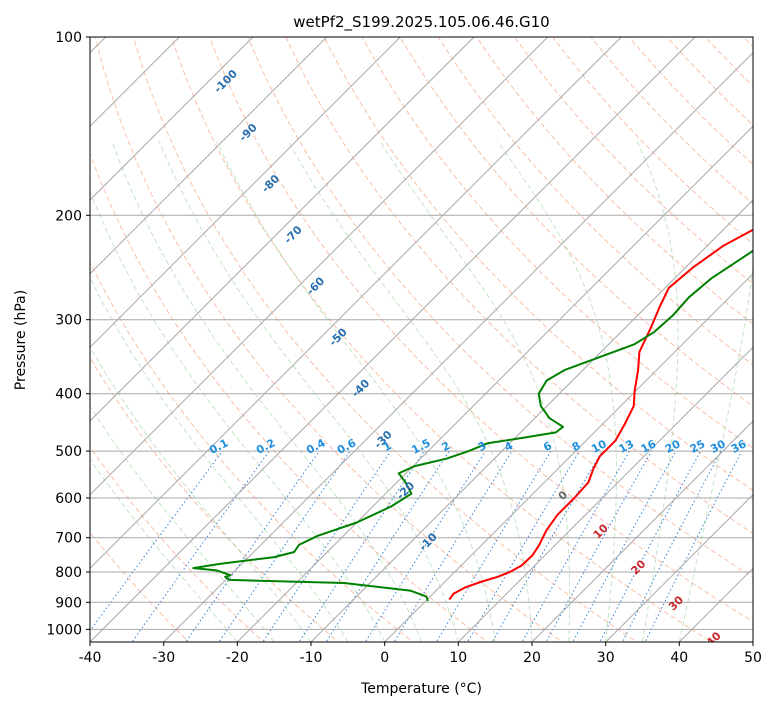 Image resolution: width=775 pixels, height=708 pixels. I want to click on y-tick-label: 300, so click(68, 321).